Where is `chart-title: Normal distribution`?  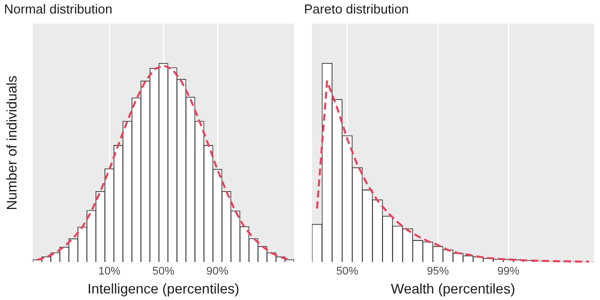 chart-title: Normal distribution is located at coordinates (58, 8).